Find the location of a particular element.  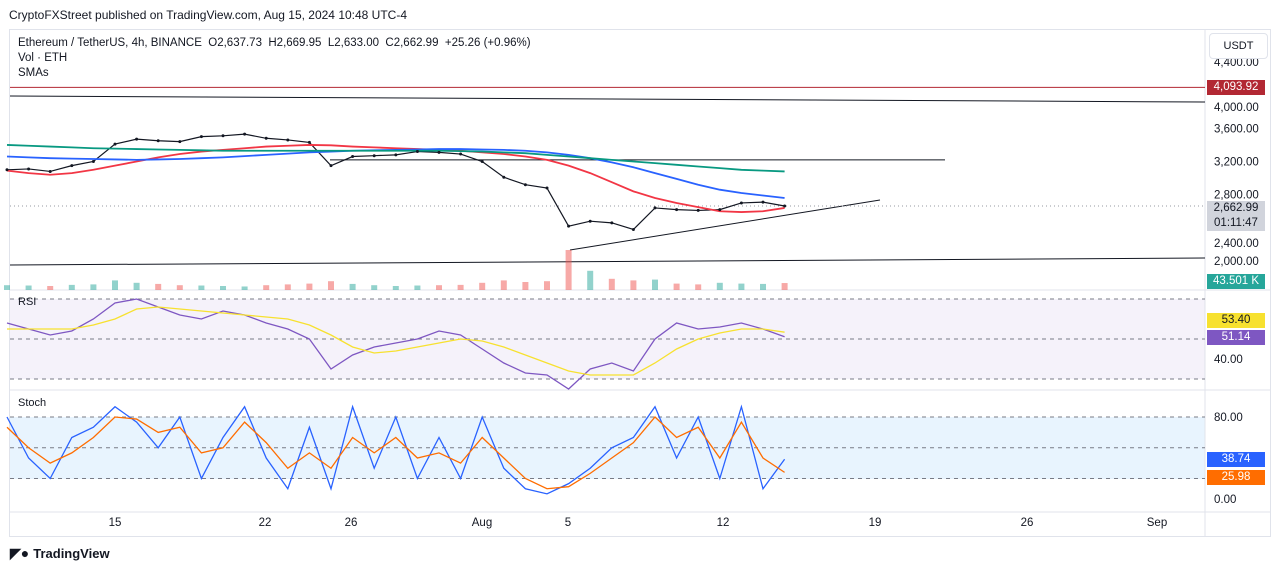

open-value: O2,637.73 is located at coordinates (235, 43).